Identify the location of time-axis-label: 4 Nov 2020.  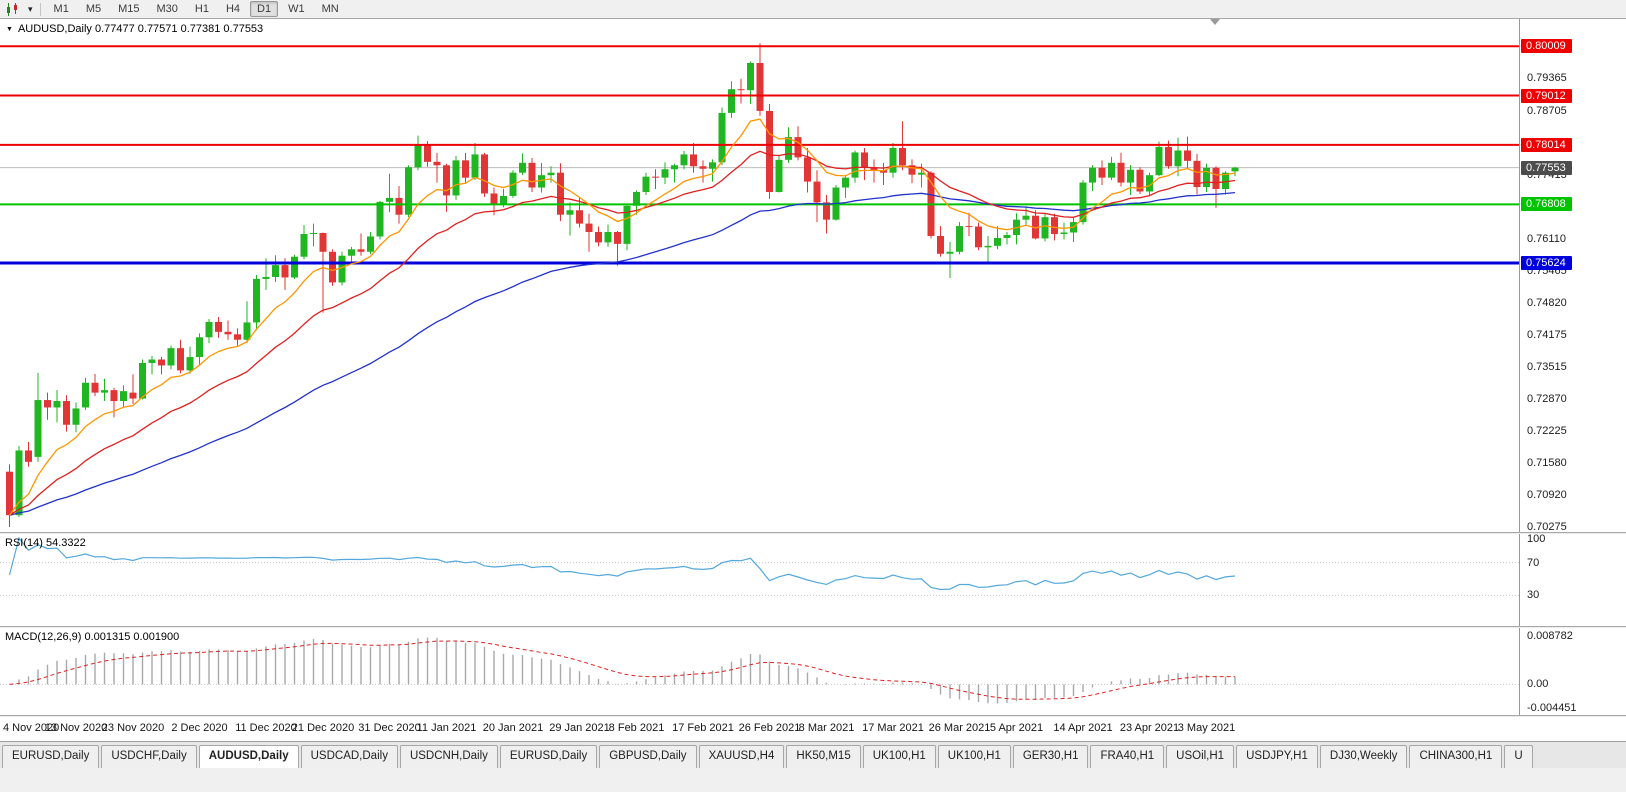
(31, 728).